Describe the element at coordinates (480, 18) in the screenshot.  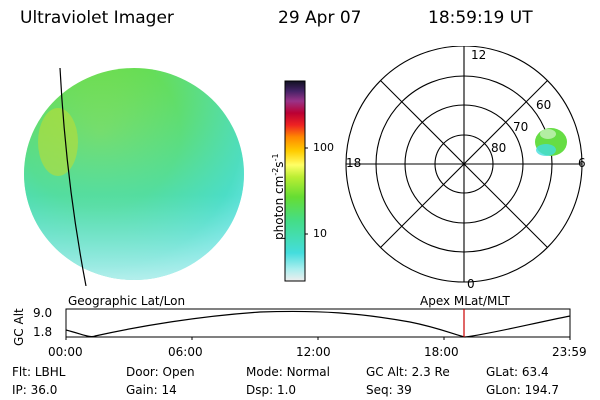
I see `header-time: 18:59:19 UT` at that location.